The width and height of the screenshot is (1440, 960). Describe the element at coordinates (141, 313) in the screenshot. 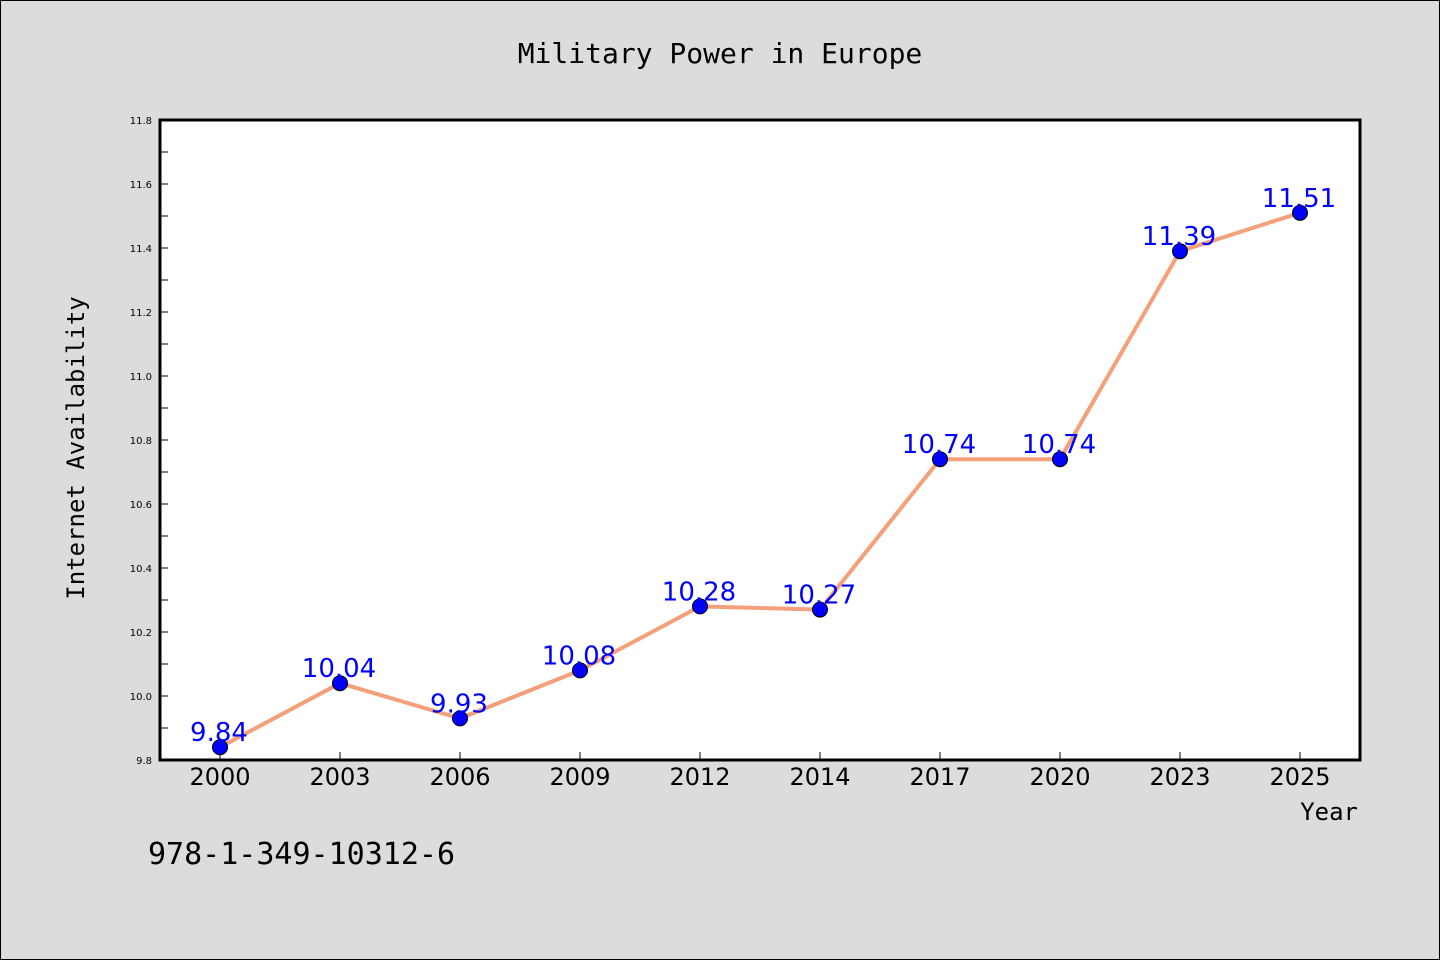

I see `y-tick-label: 11.2` at that location.